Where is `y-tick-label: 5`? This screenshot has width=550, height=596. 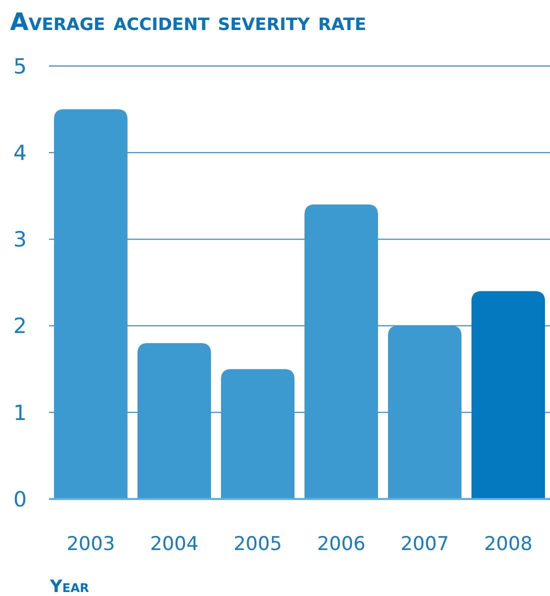 y-tick-label: 5 is located at coordinates (20, 66).